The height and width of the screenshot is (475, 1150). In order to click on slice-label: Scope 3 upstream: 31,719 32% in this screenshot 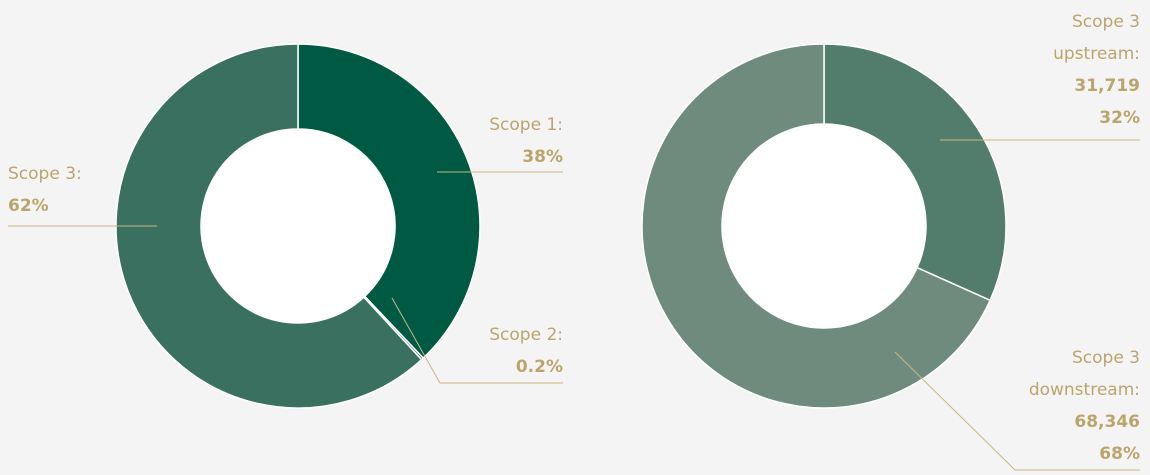, I will do `click(1082, 70)`.